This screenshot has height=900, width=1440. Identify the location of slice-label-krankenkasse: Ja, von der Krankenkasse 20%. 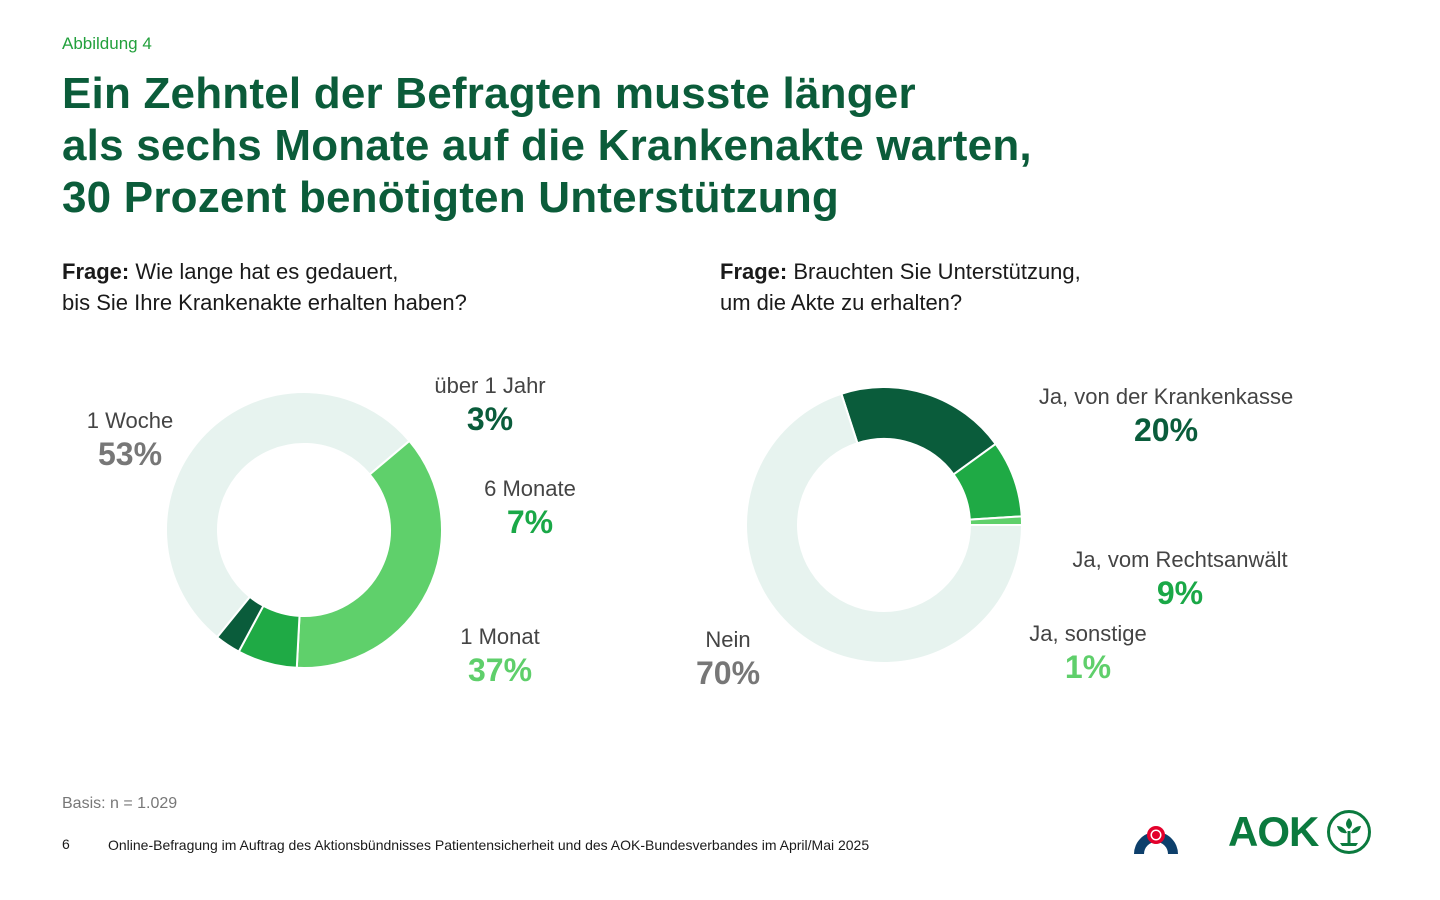
(1166, 415).